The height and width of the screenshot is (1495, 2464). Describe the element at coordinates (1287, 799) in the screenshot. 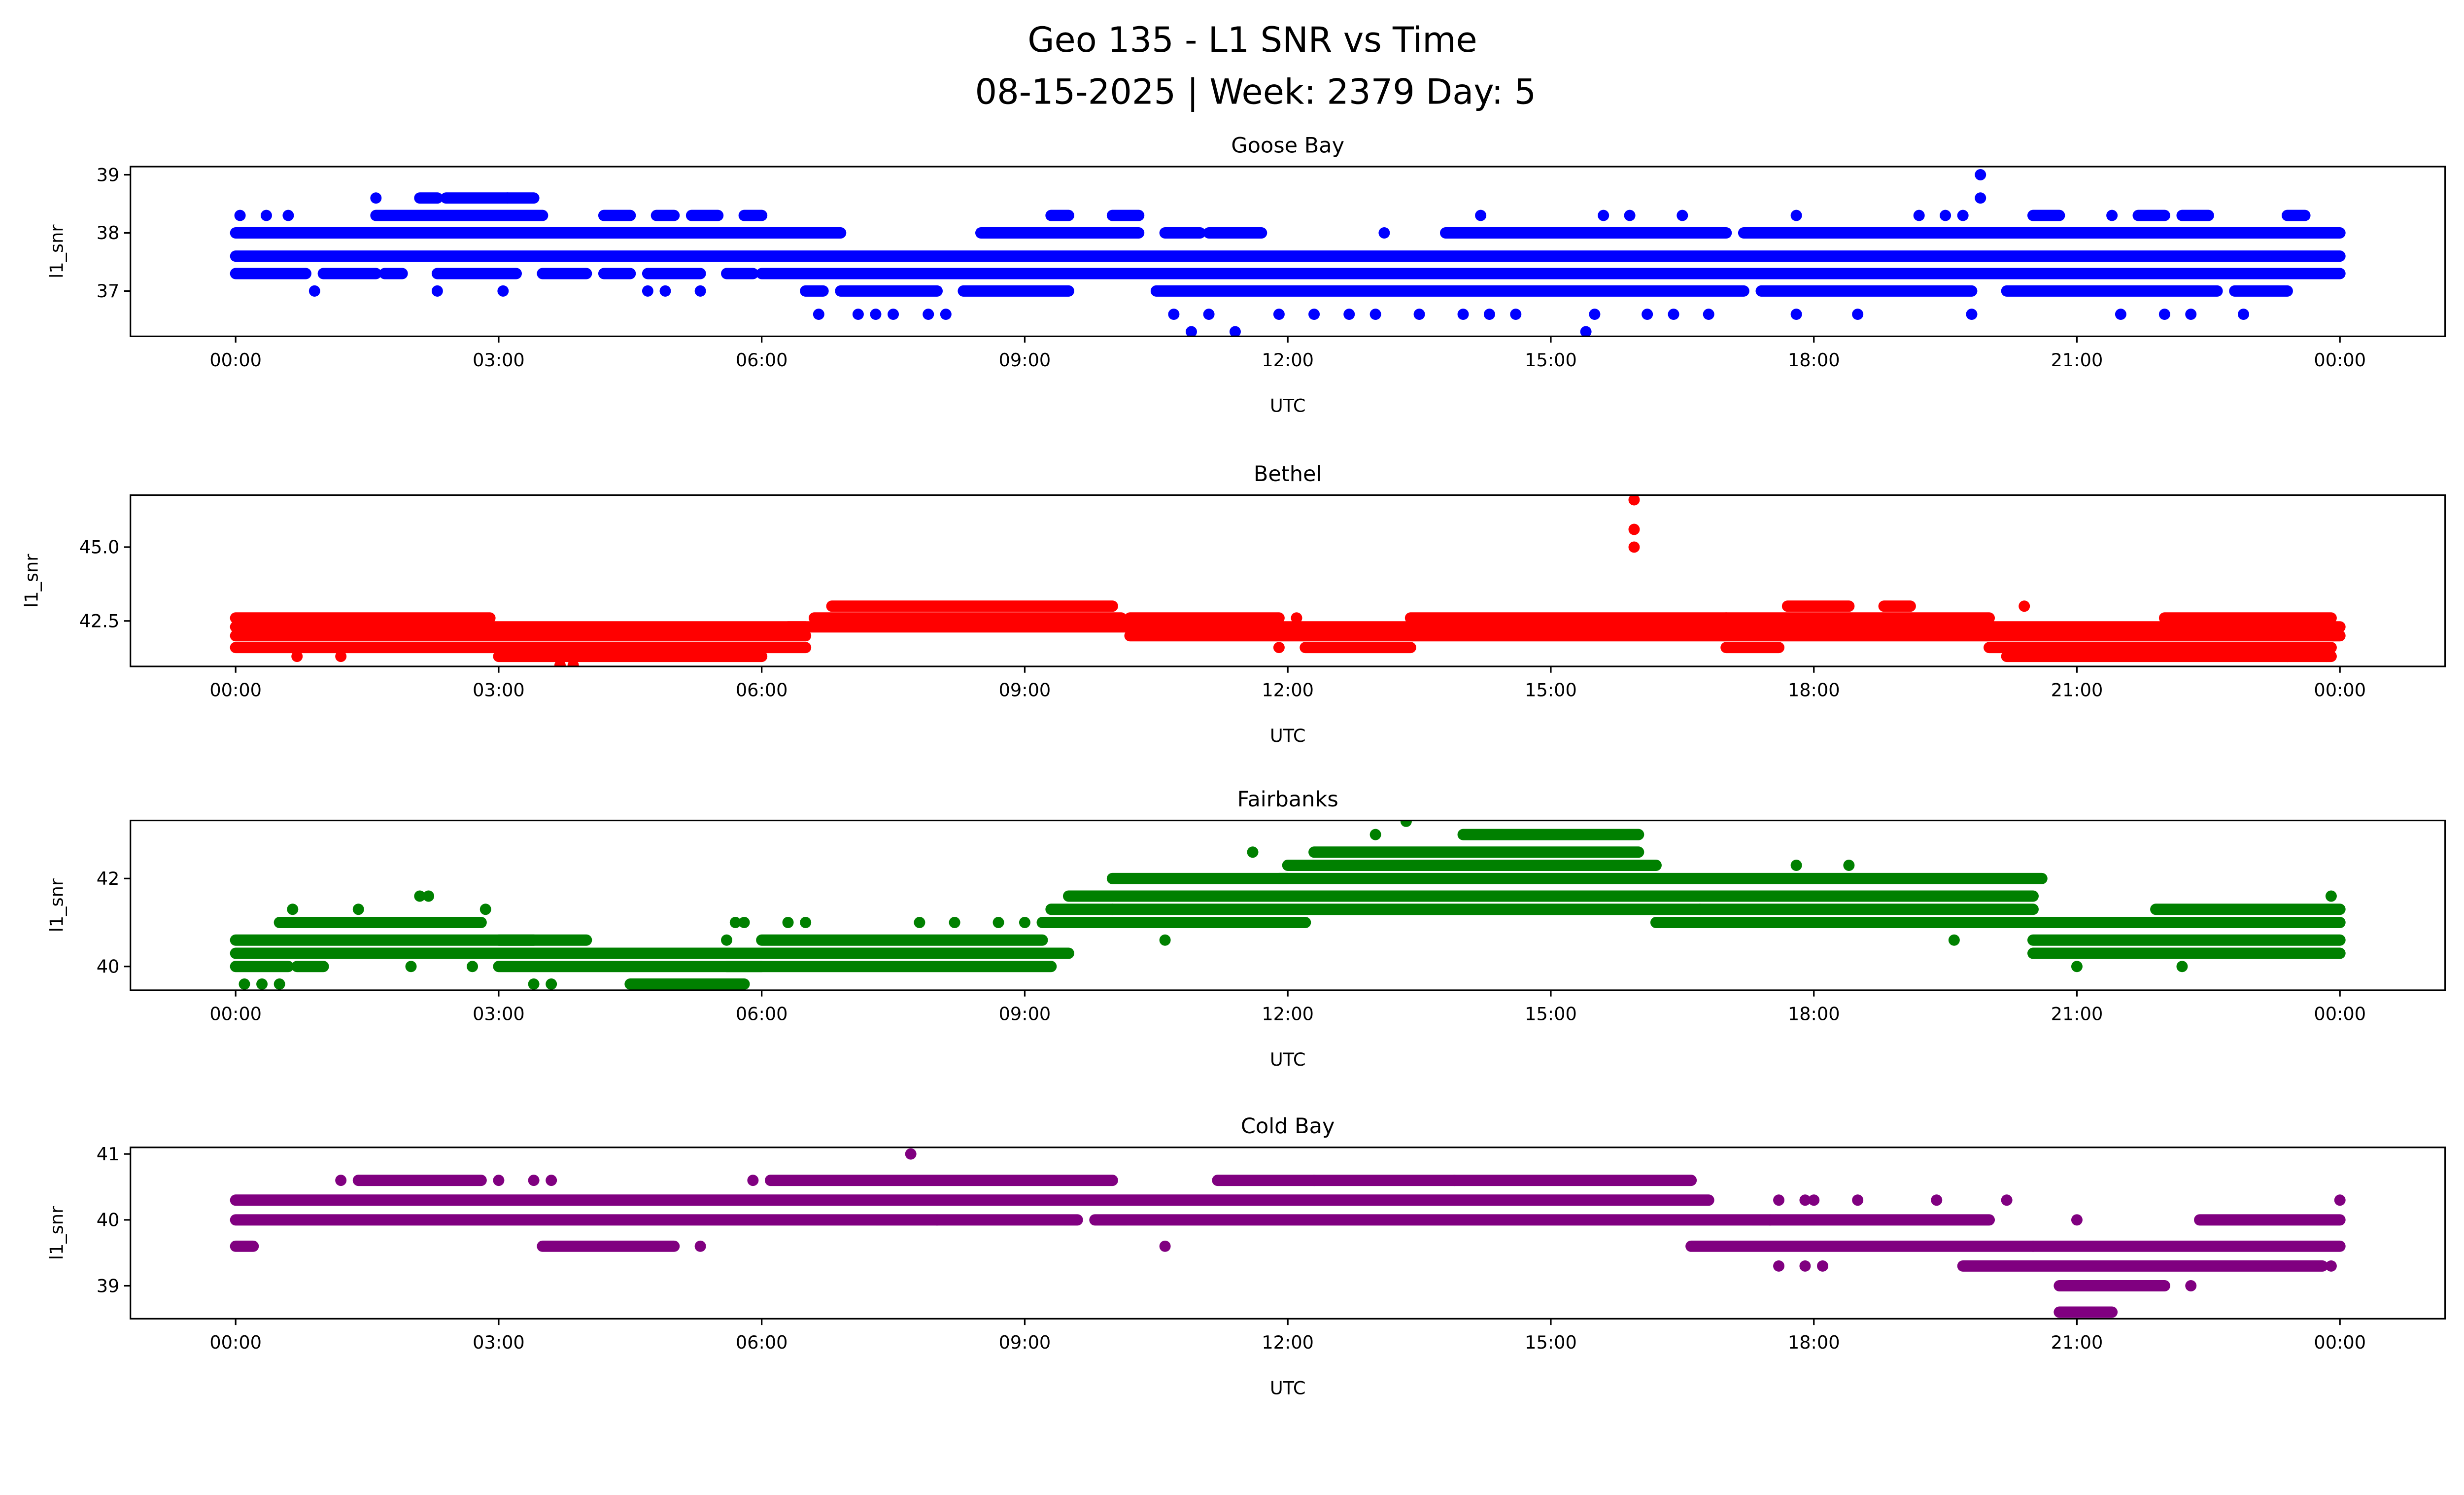

I see `subplot-title: Fairbanks` at that location.